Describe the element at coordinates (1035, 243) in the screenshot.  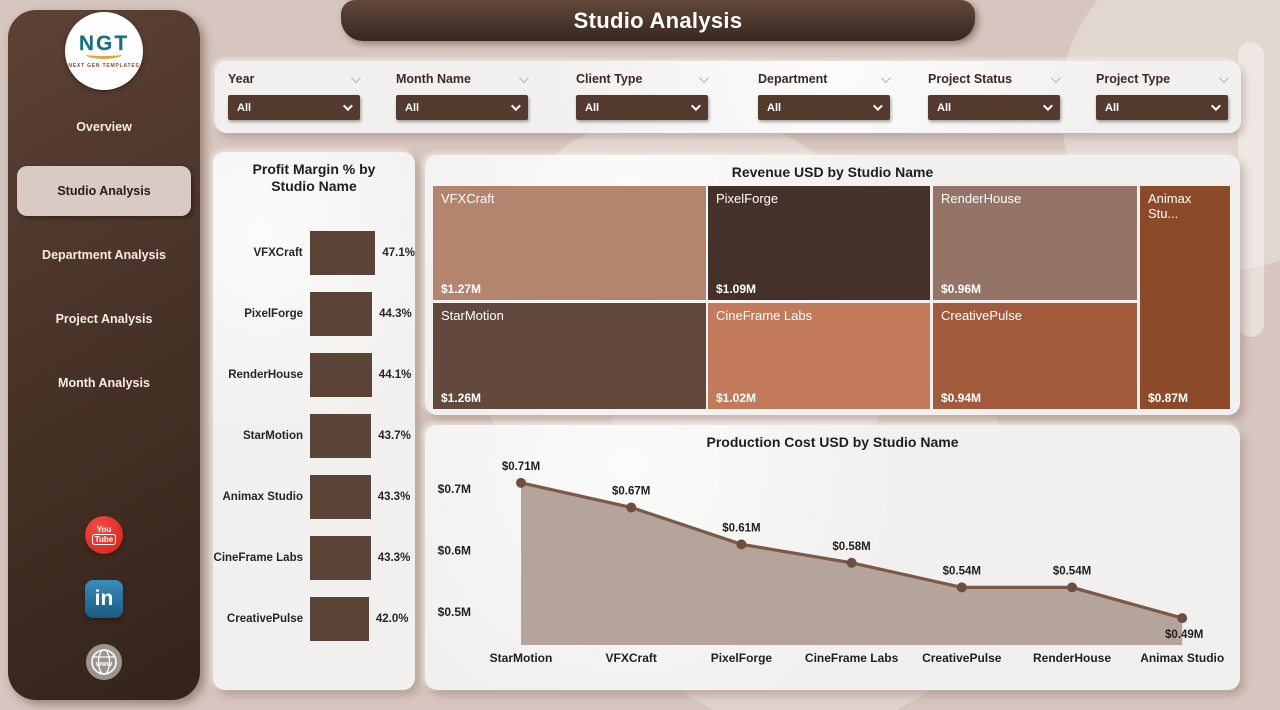
I see `treemap-tile-renderhouse: RenderHouse $0.96M` at that location.